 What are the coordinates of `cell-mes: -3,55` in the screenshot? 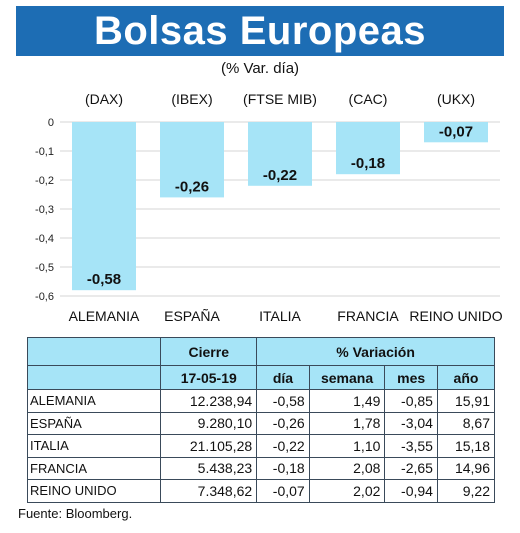 It's located at (411, 446).